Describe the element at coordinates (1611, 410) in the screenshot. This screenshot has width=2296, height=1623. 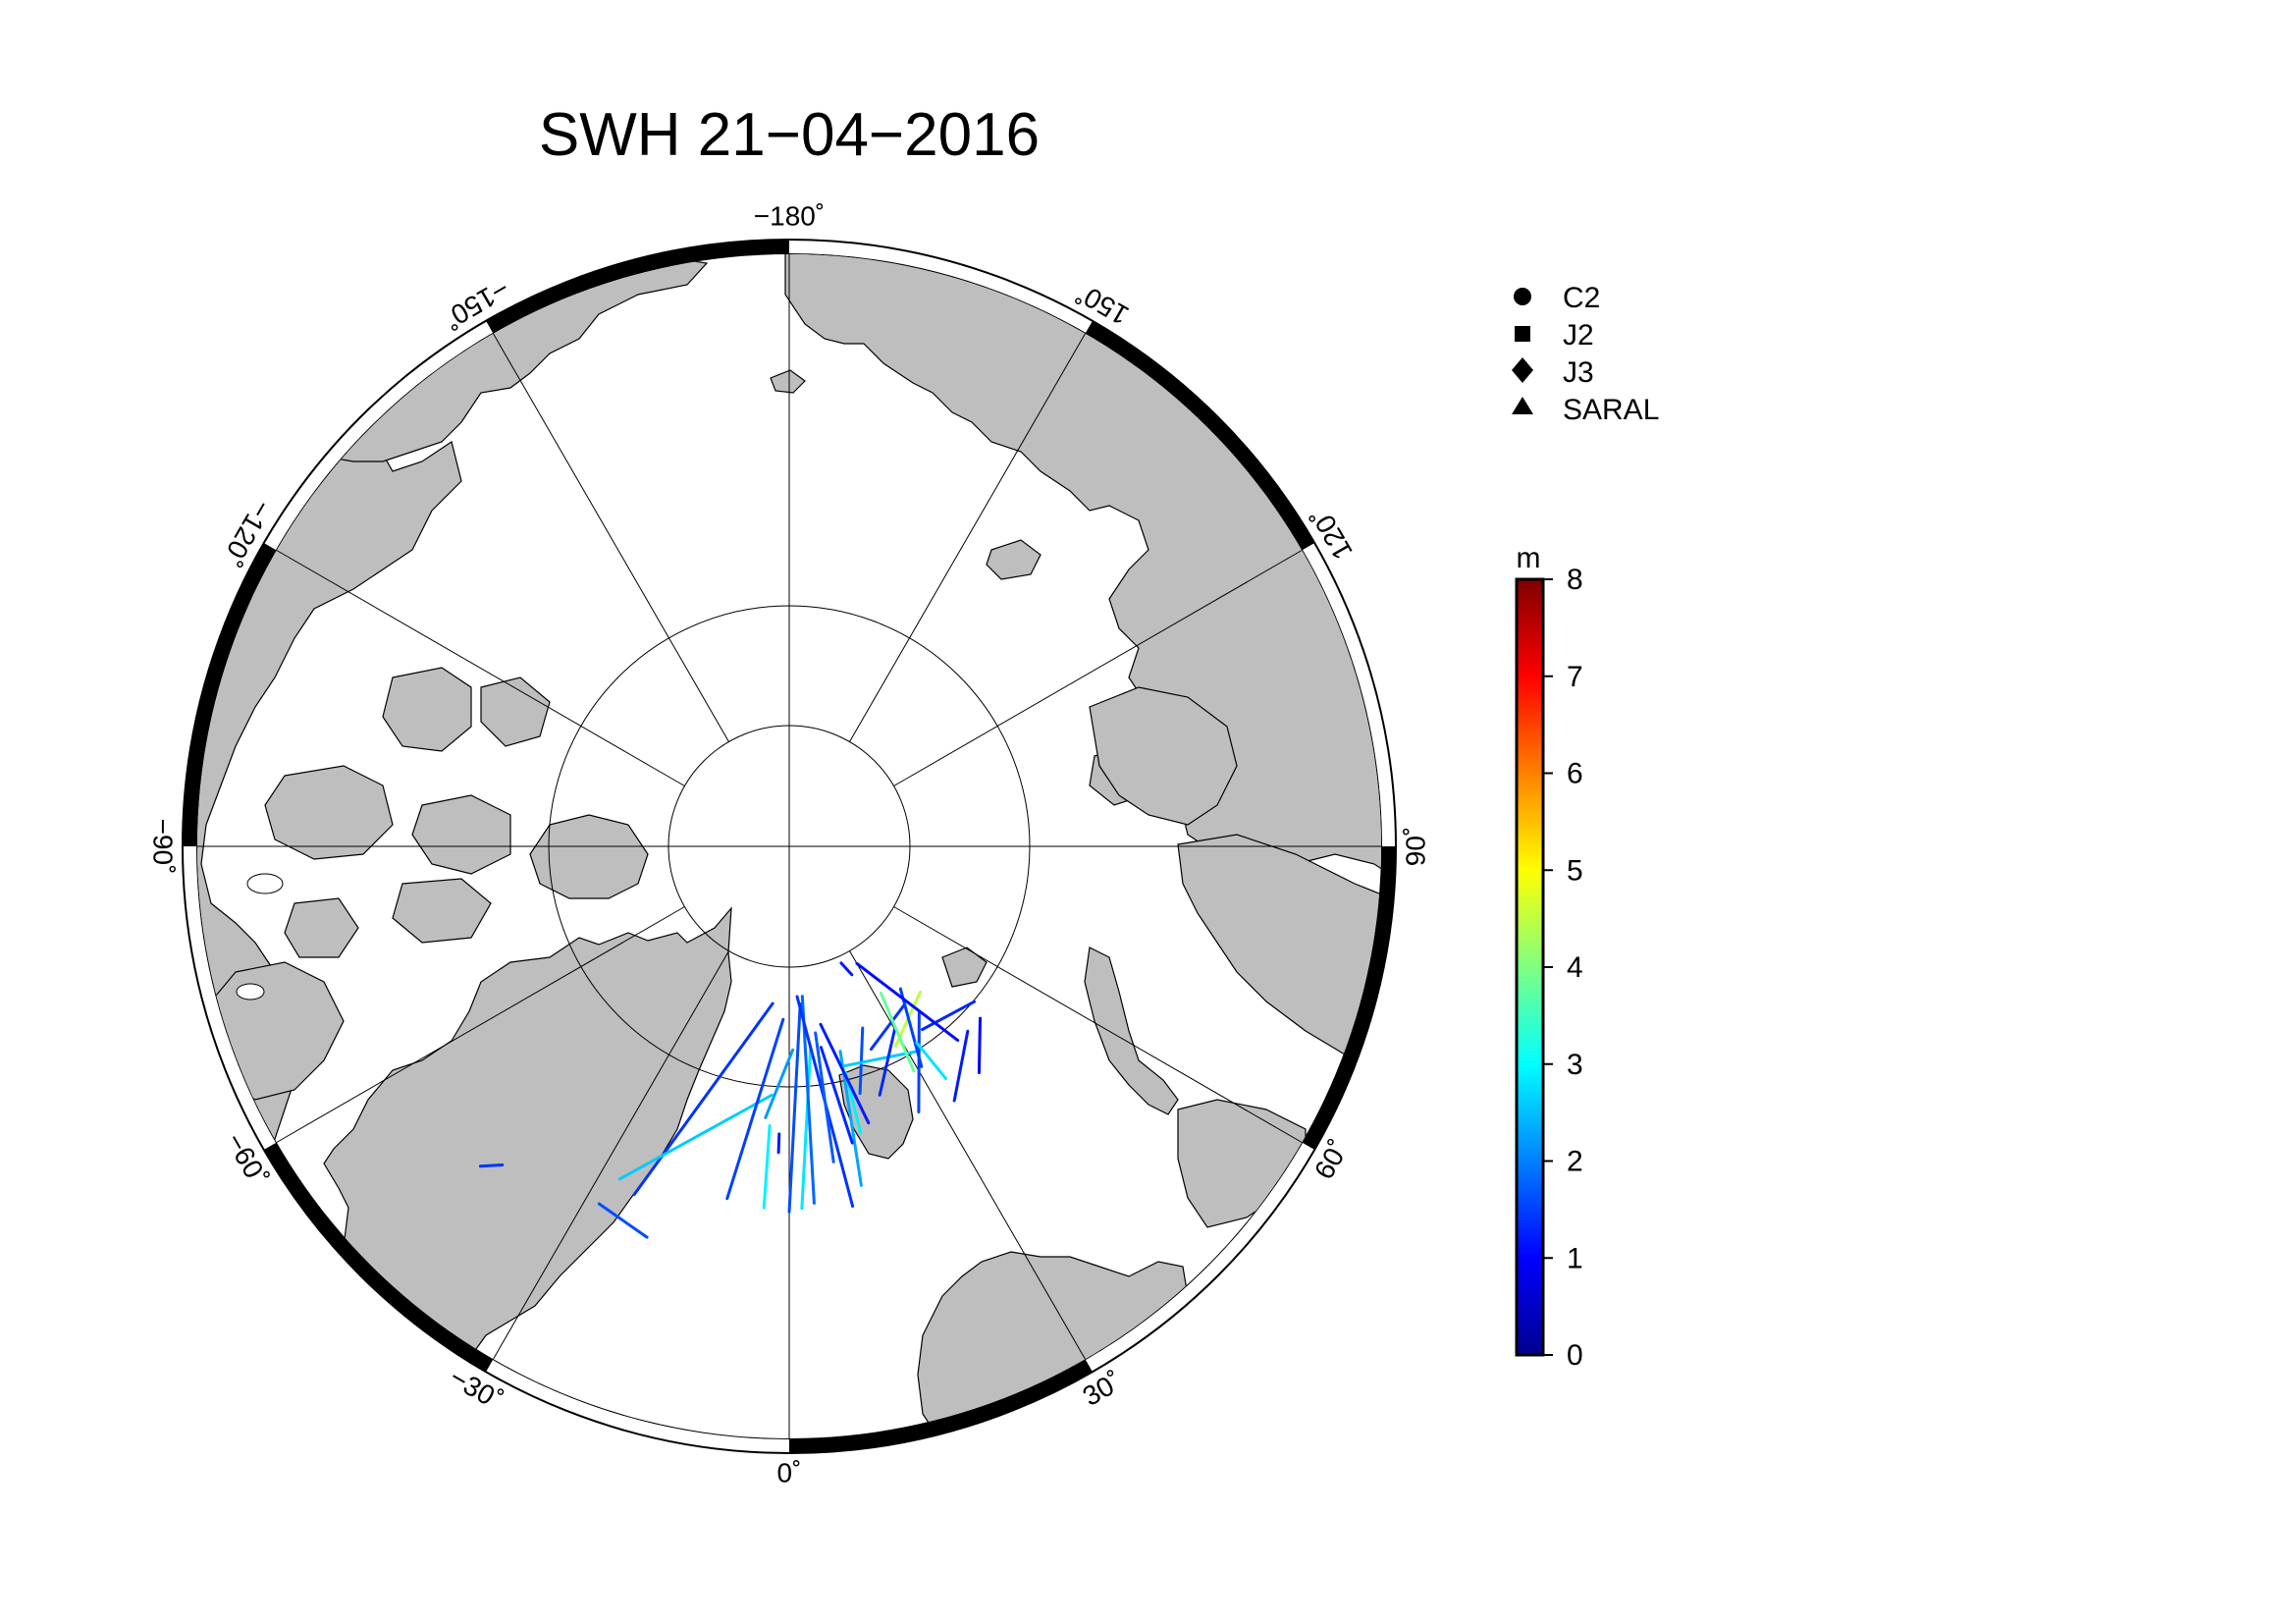
I see `legend-label: SARAL` at that location.